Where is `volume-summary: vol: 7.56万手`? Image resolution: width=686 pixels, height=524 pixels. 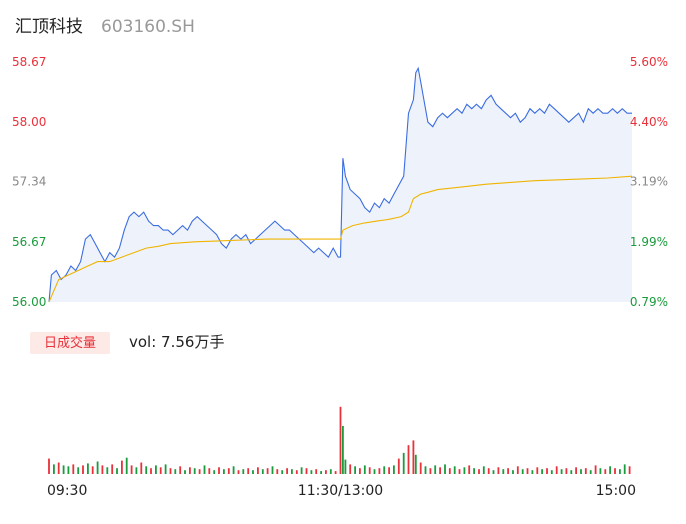 volume-summary: vol: 7.56万手 is located at coordinates (176, 342).